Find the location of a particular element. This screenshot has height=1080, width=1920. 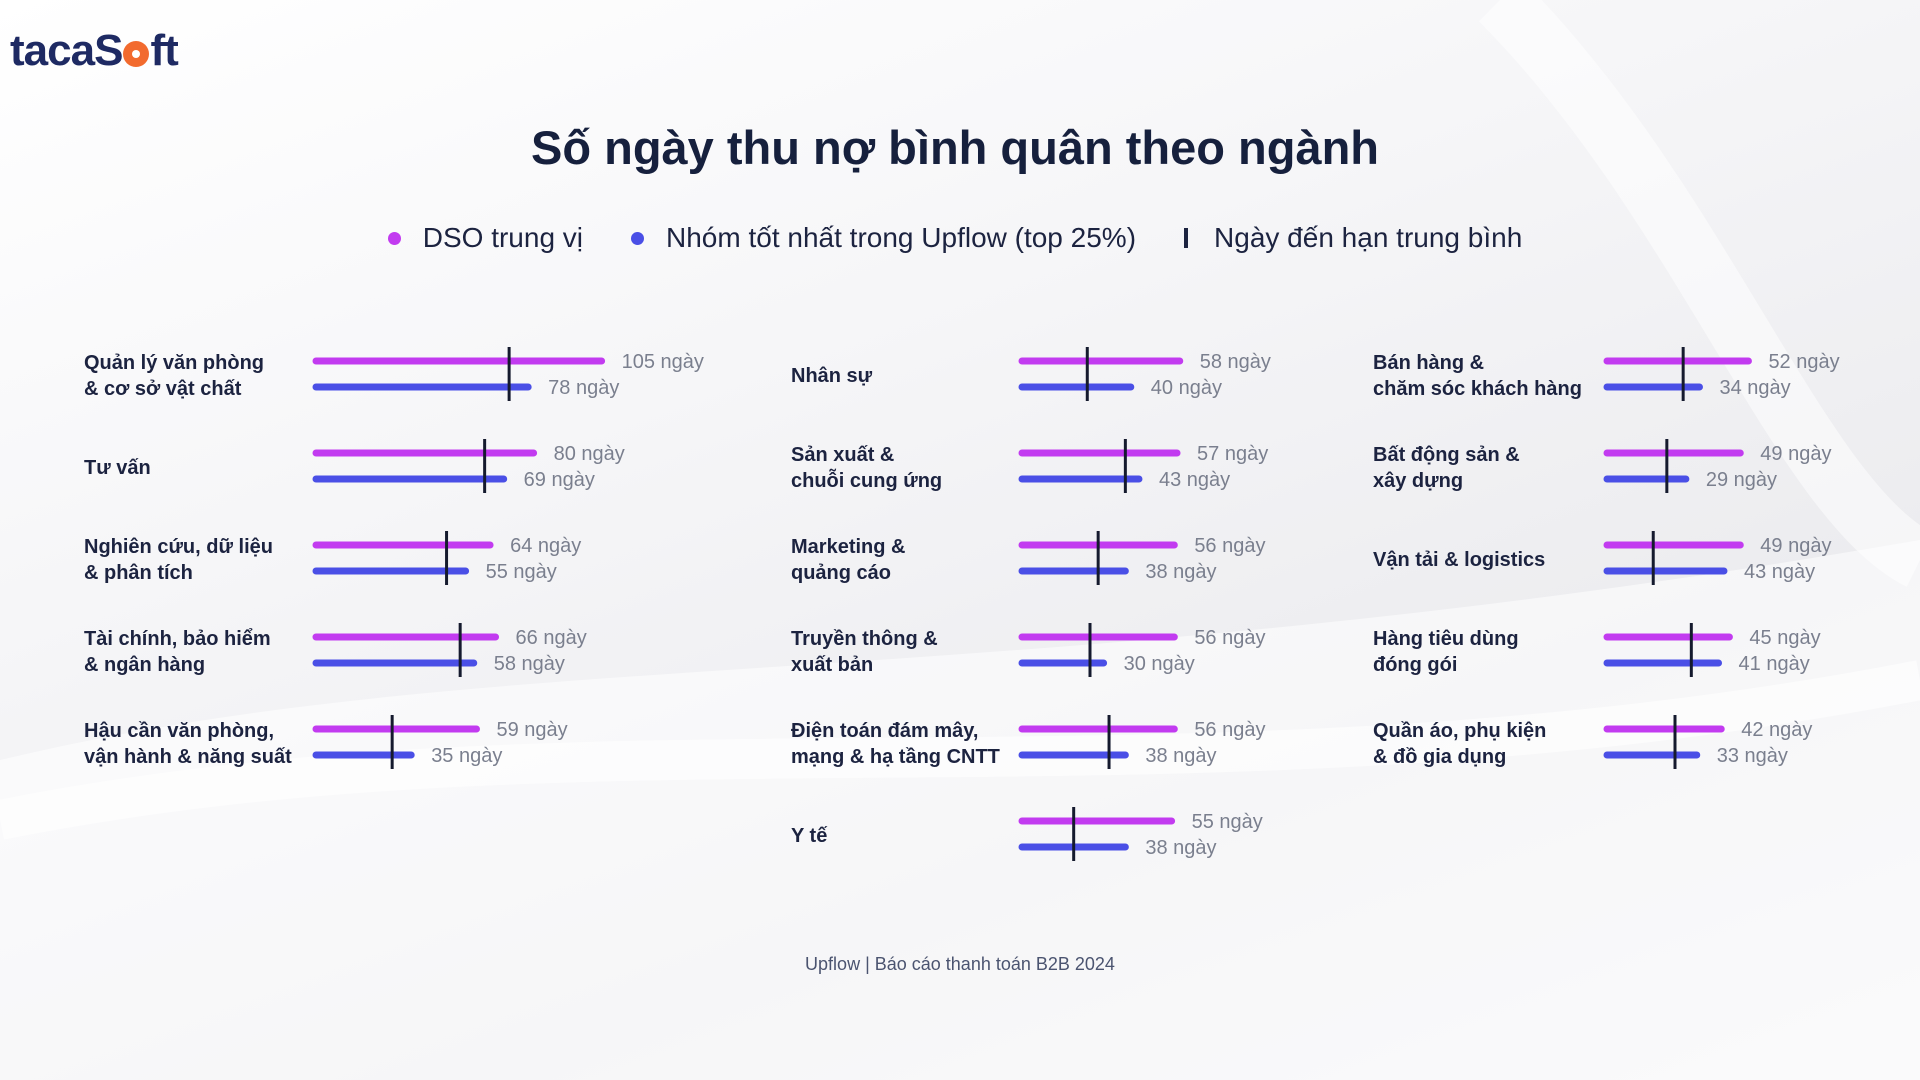

industry-label: Y tế is located at coordinates (809, 836).